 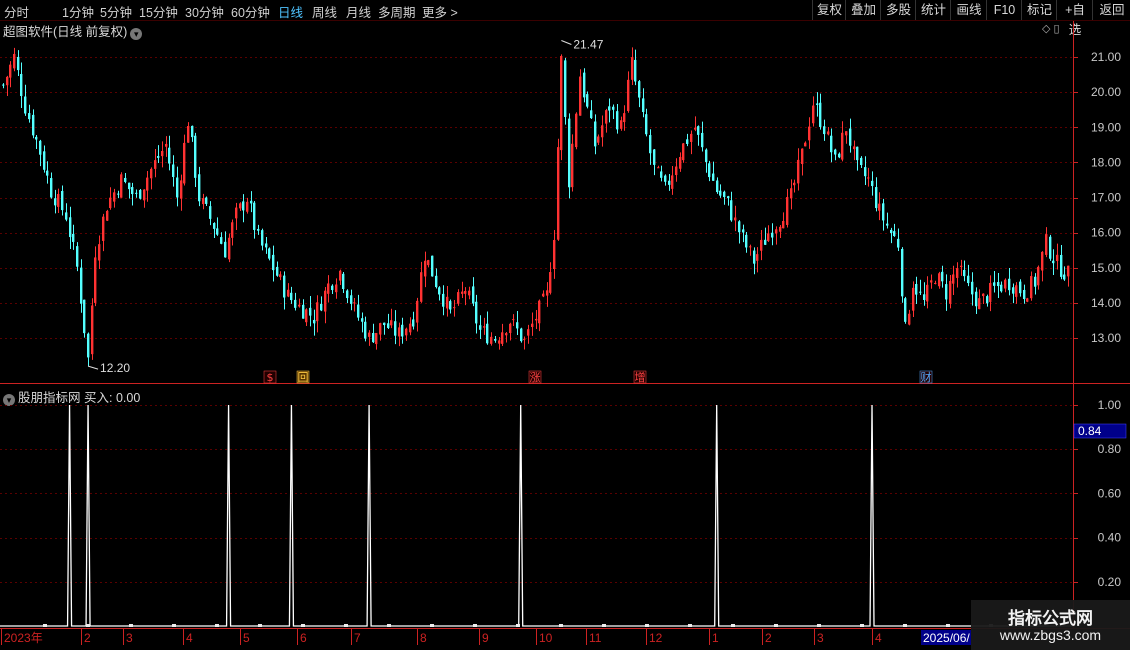 I want to click on price-tick-label: 14.00, so click(x=1106, y=303).